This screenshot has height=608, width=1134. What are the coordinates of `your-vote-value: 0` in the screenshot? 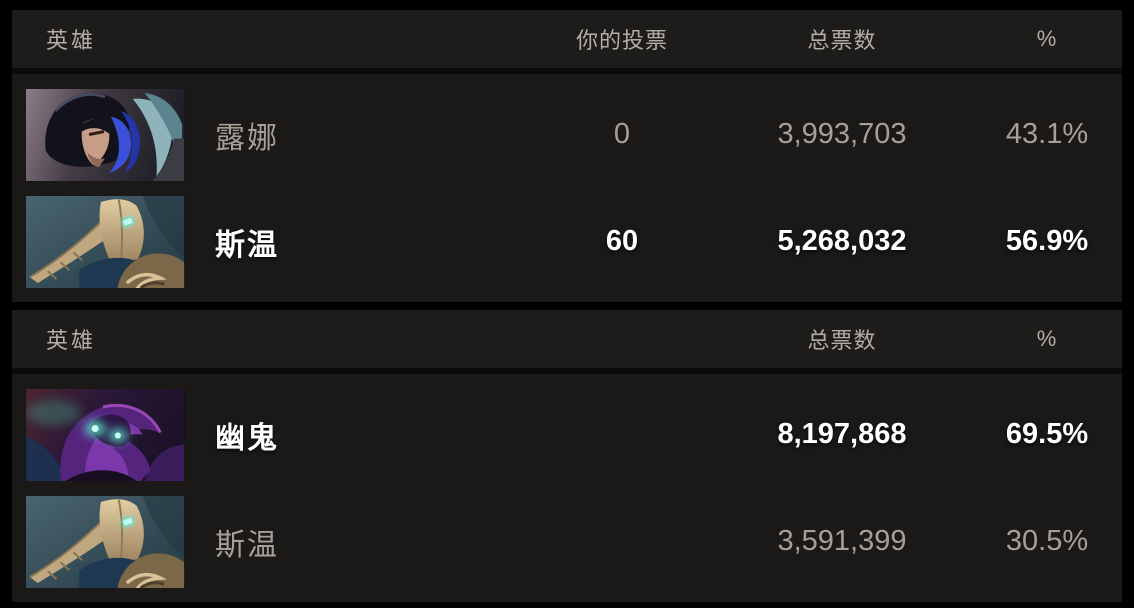 It's located at (622, 134).